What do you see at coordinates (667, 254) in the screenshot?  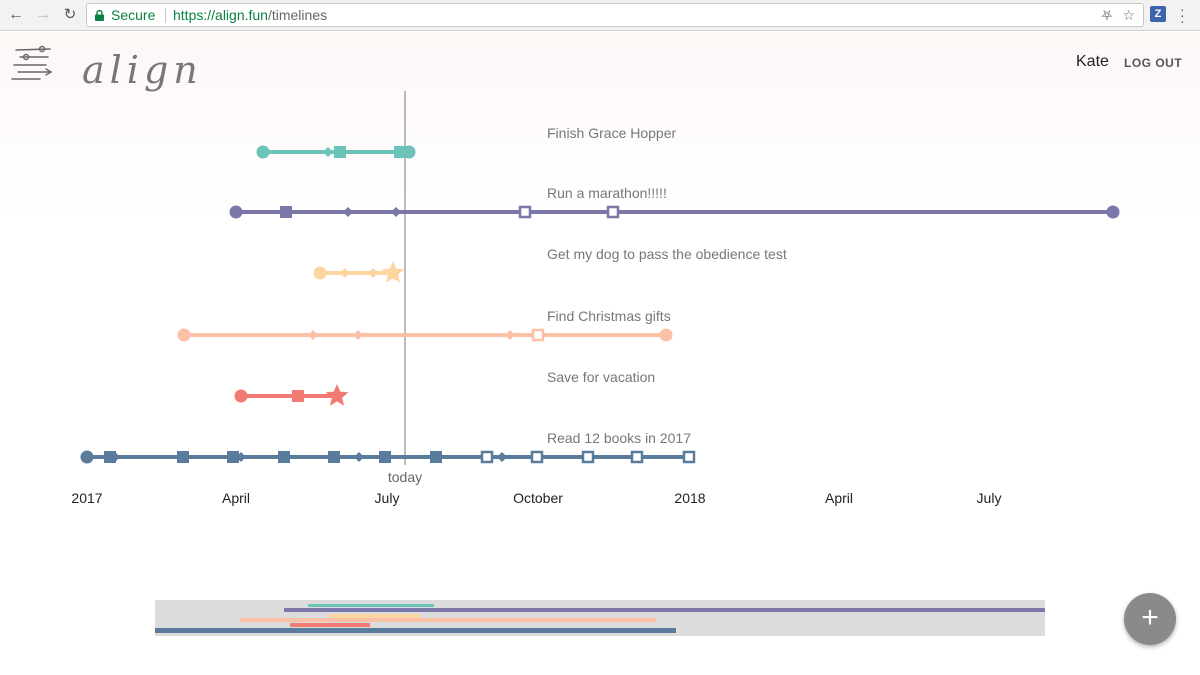 I see `goal-title: Get my dog to pass the obedience test` at bounding box center [667, 254].